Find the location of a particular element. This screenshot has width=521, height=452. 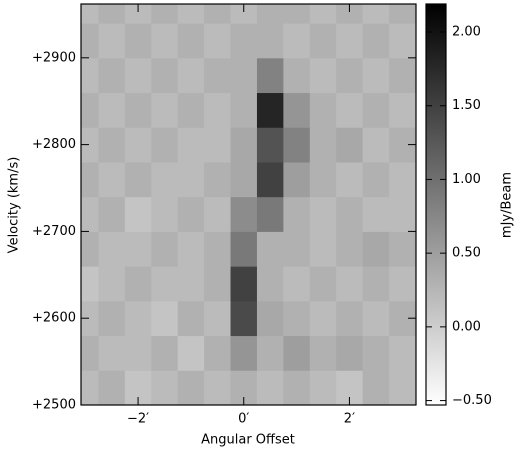

colorbar-tick-label: 2.00 is located at coordinates (466, 32).